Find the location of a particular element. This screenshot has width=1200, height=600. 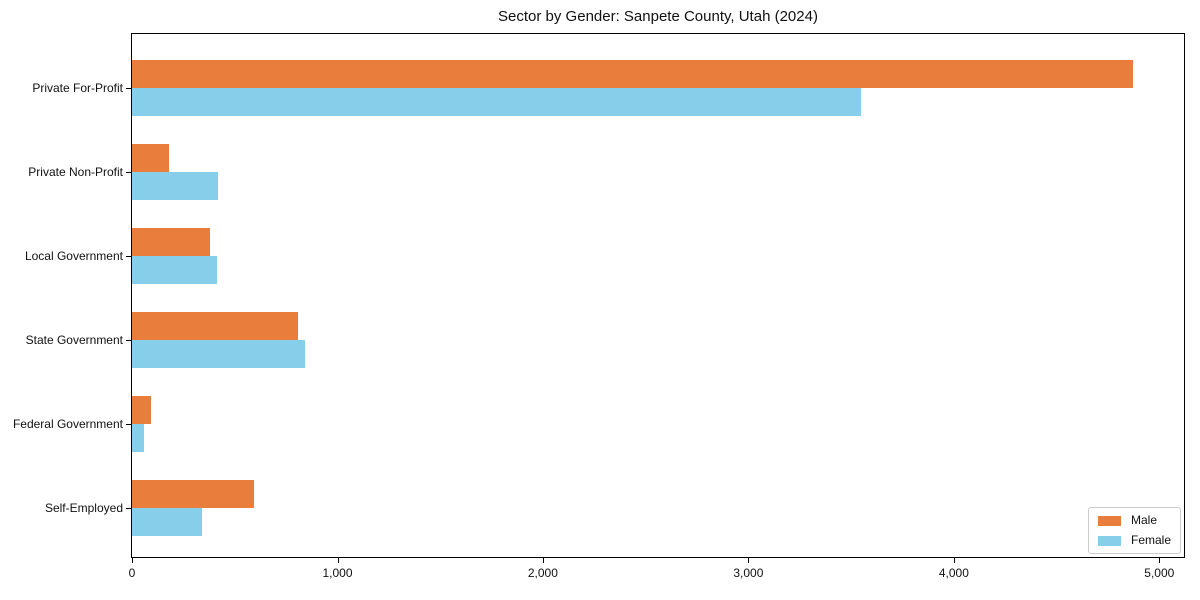

legend: Male Female is located at coordinates (1134, 530).